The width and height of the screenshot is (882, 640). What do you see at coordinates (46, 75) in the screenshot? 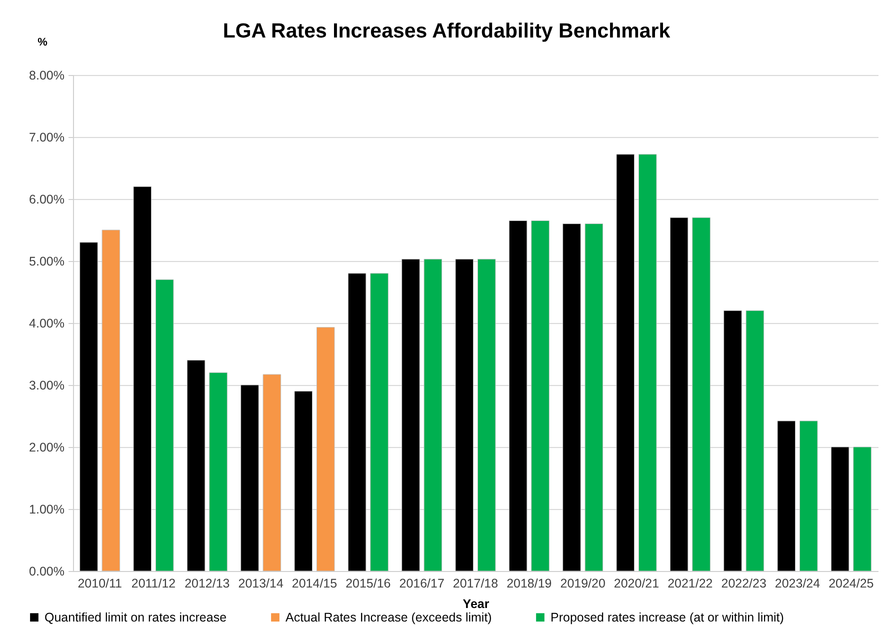
I see `y-tick-label: 8.00%` at bounding box center [46, 75].